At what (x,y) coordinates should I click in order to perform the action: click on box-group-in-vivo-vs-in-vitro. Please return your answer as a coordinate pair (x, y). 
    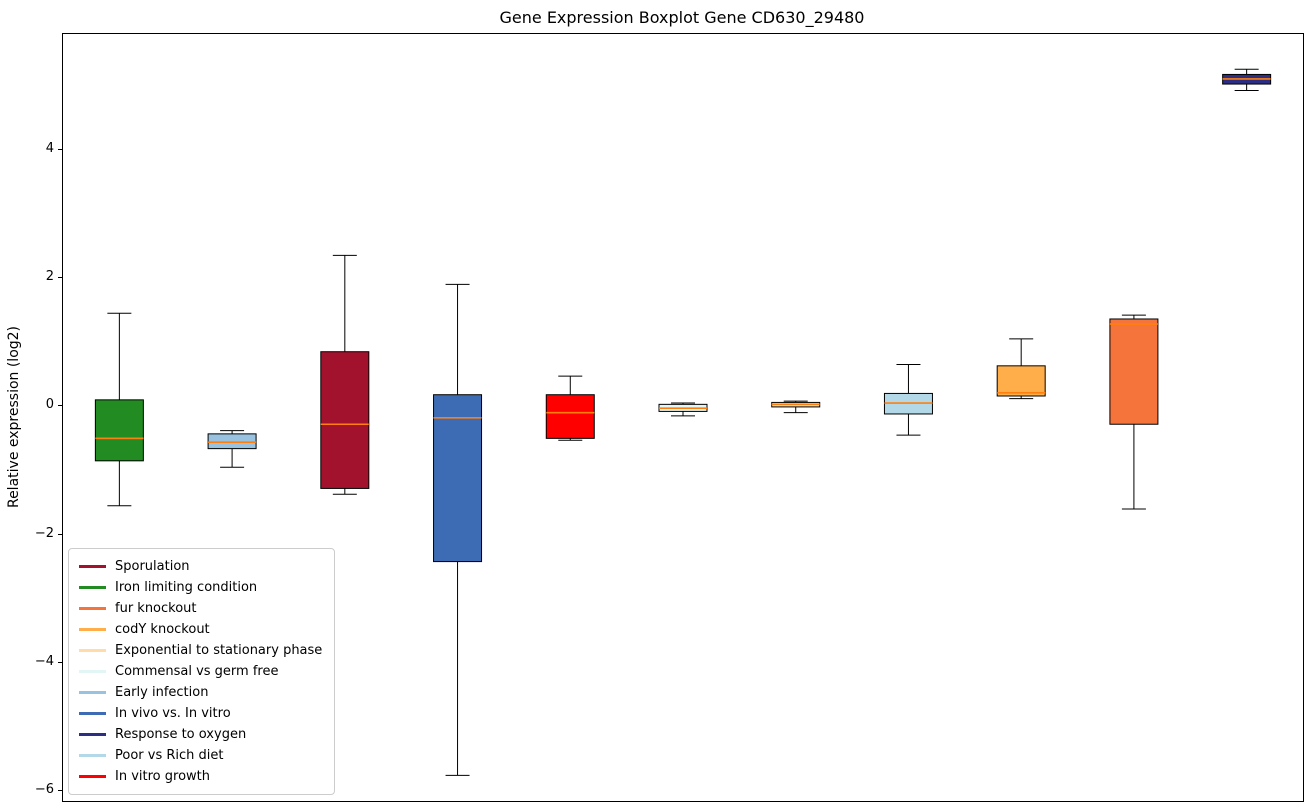
    Looking at the image, I should click on (458, 529).